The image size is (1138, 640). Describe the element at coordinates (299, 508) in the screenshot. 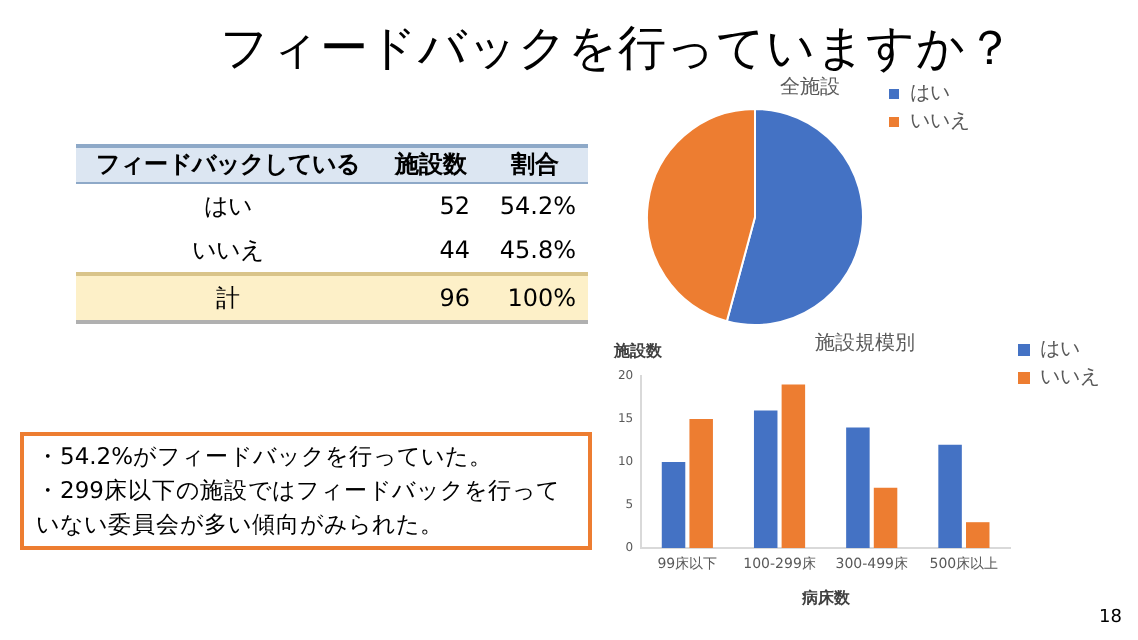

I see `text: ・299床以下の施設ではフィードバックを行っていない委員会が多い傾向がみられた。` at that location.